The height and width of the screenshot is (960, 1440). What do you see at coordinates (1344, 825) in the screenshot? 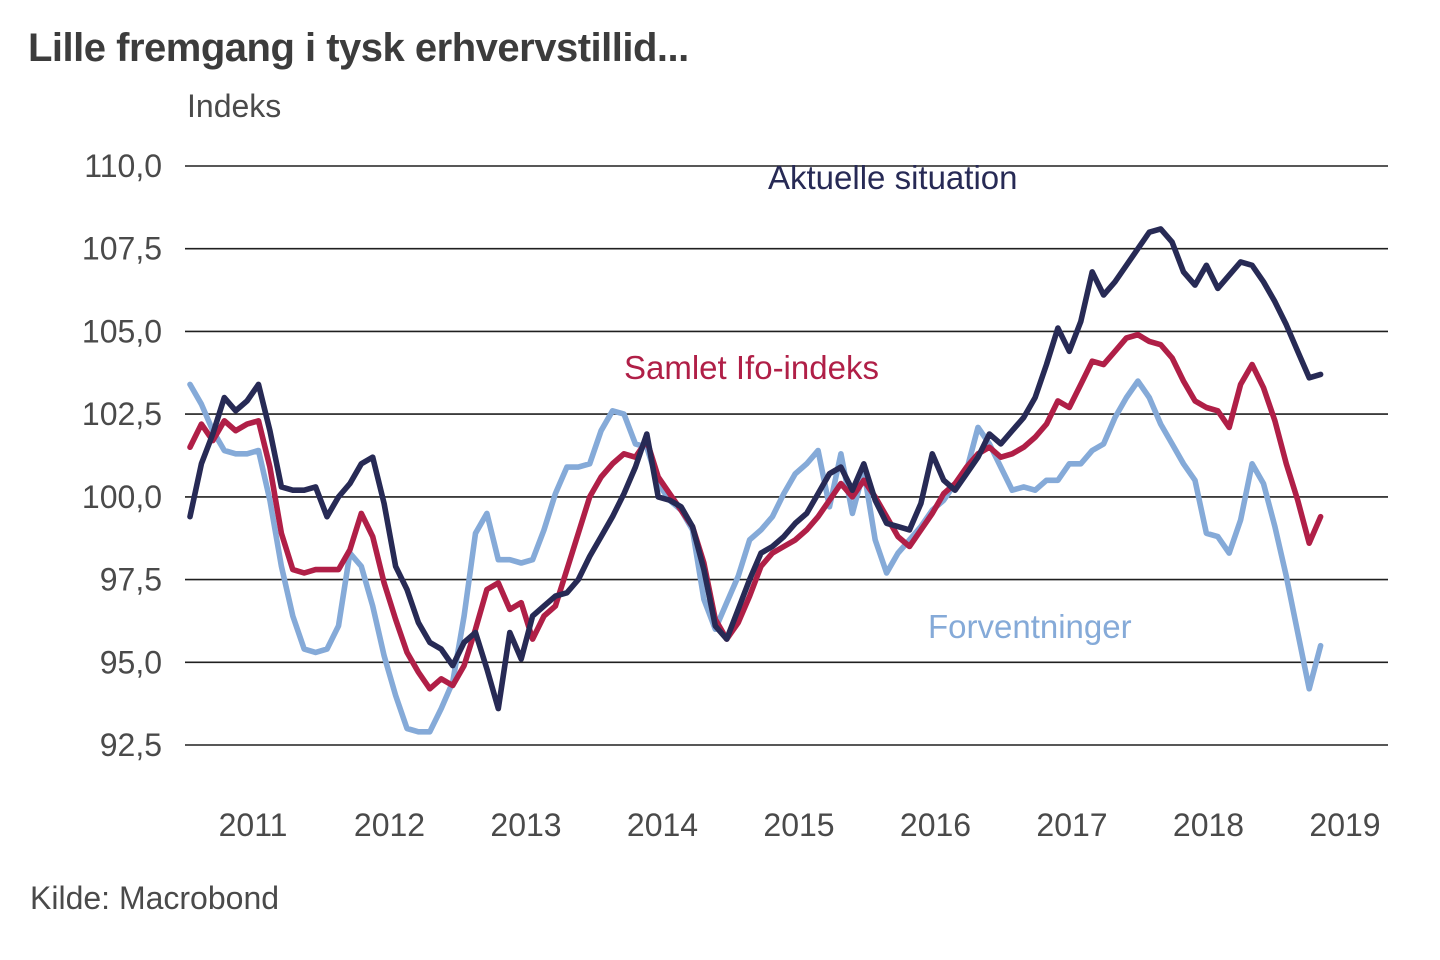
I see `x-tick-label: 2019` at bounding box center [1344, 825].